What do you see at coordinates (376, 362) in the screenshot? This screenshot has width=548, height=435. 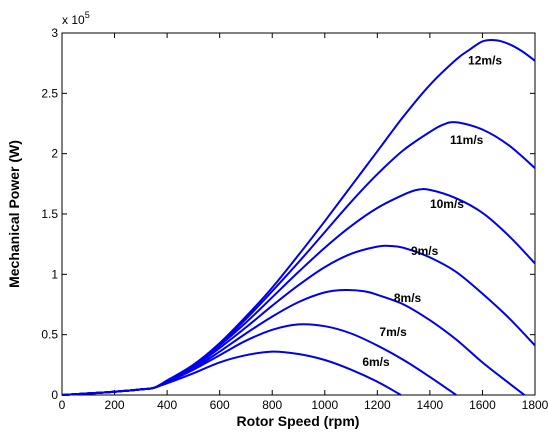 I see `series-label-6m-s: 6m/s` at bounding box center [376, 362].